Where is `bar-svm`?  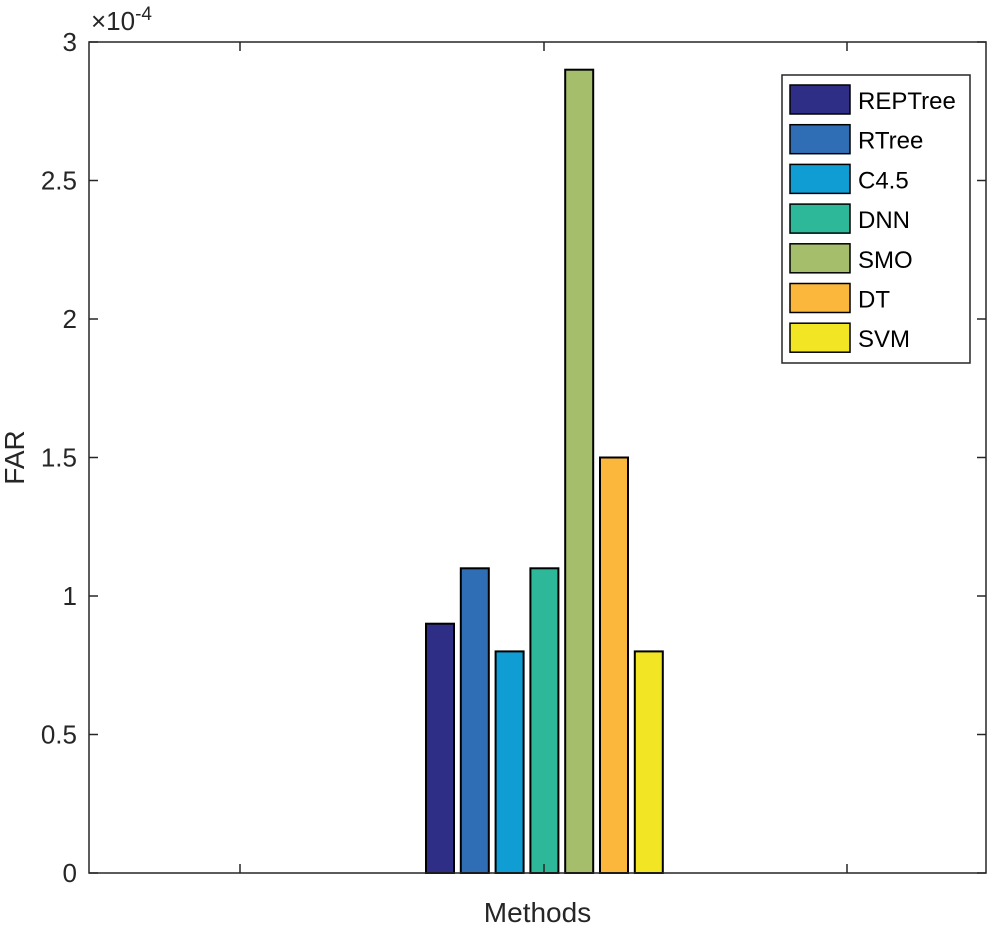 bar-svm is located at coordinates (648, 762).